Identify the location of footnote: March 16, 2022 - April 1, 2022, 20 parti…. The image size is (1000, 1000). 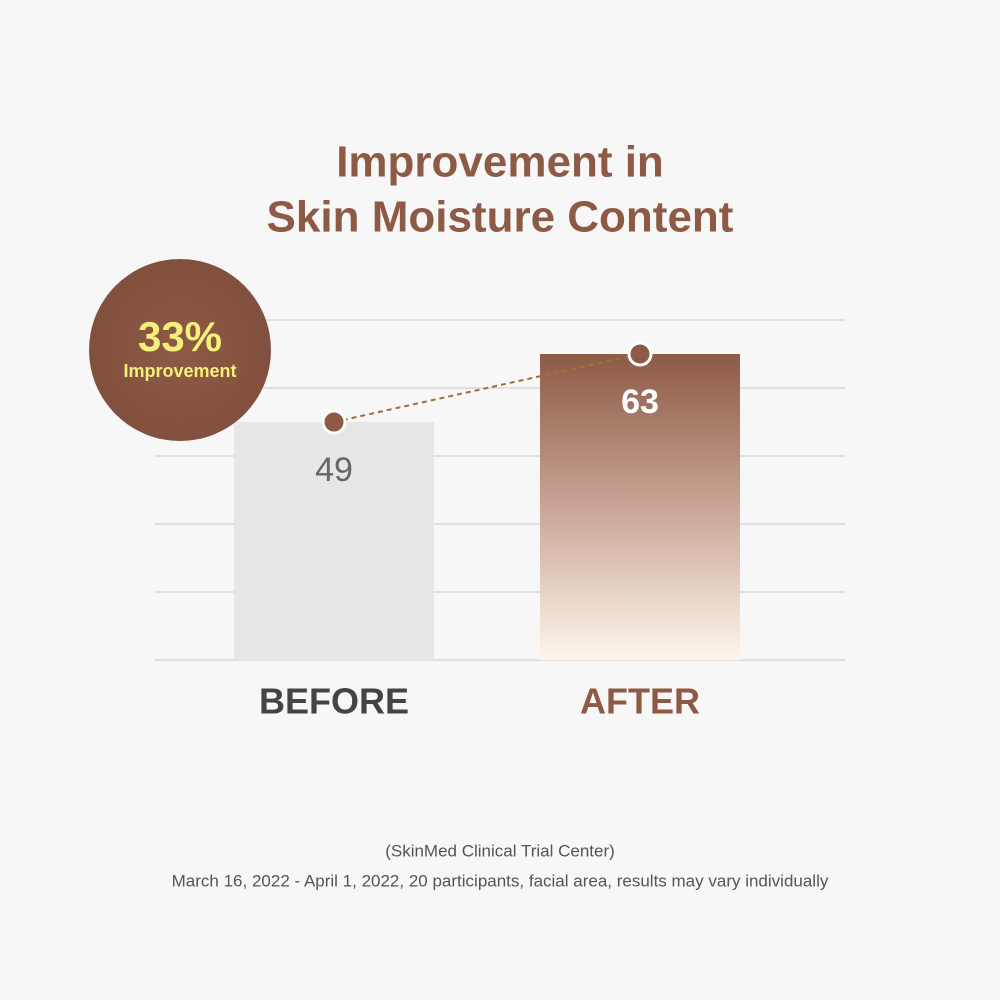
(500, 880).